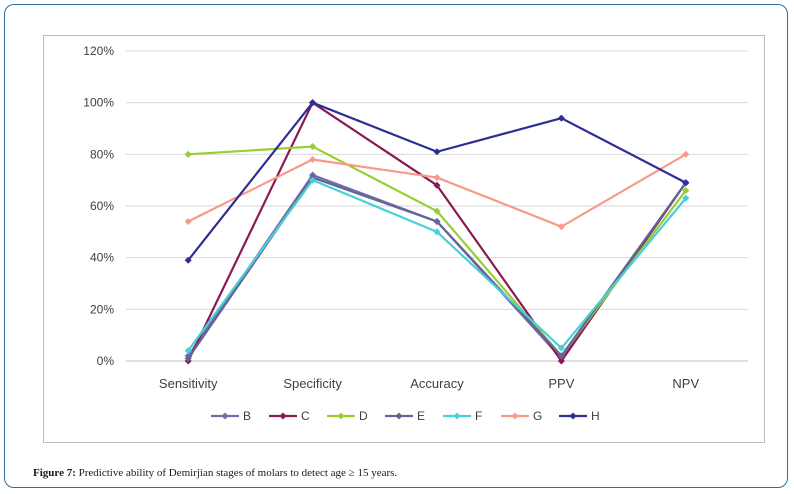 This screenshot has width=794, height=494. Describe the element at coordinates (106, 361) in the screenshot. I see `y-tick-label: 0%` at that location.